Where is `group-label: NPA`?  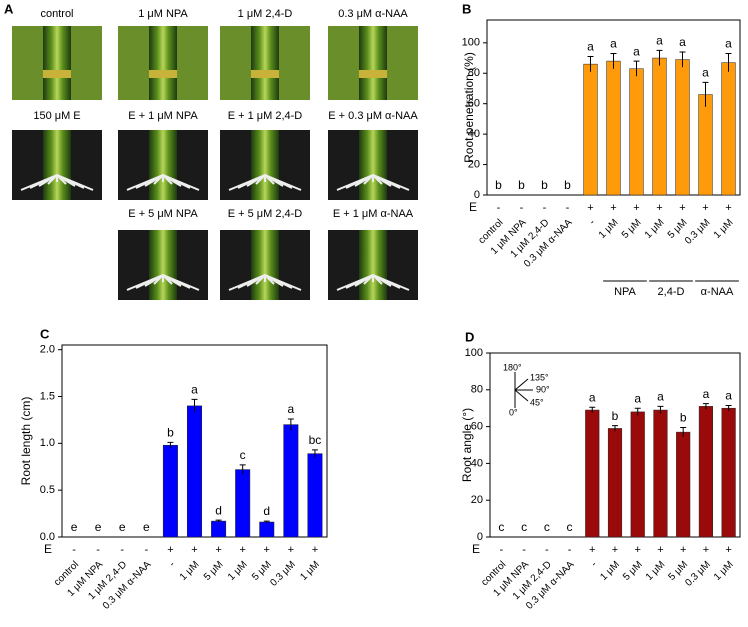 group-label: NPA is located at coordinates (625, 292).